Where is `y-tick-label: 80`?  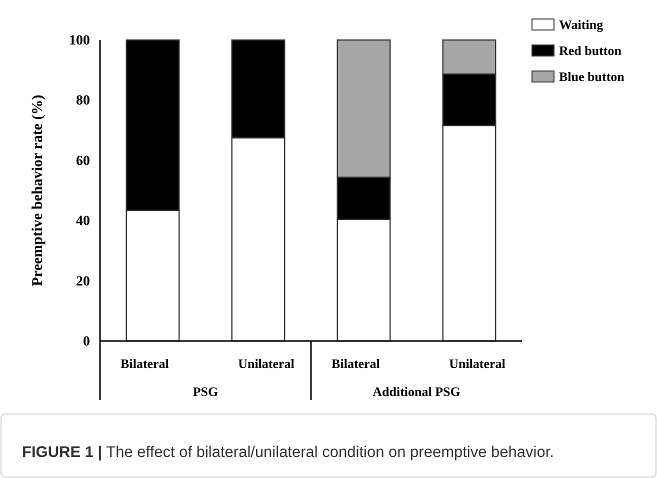
y-tick-label: 80 is located at coordinates (83, 101).